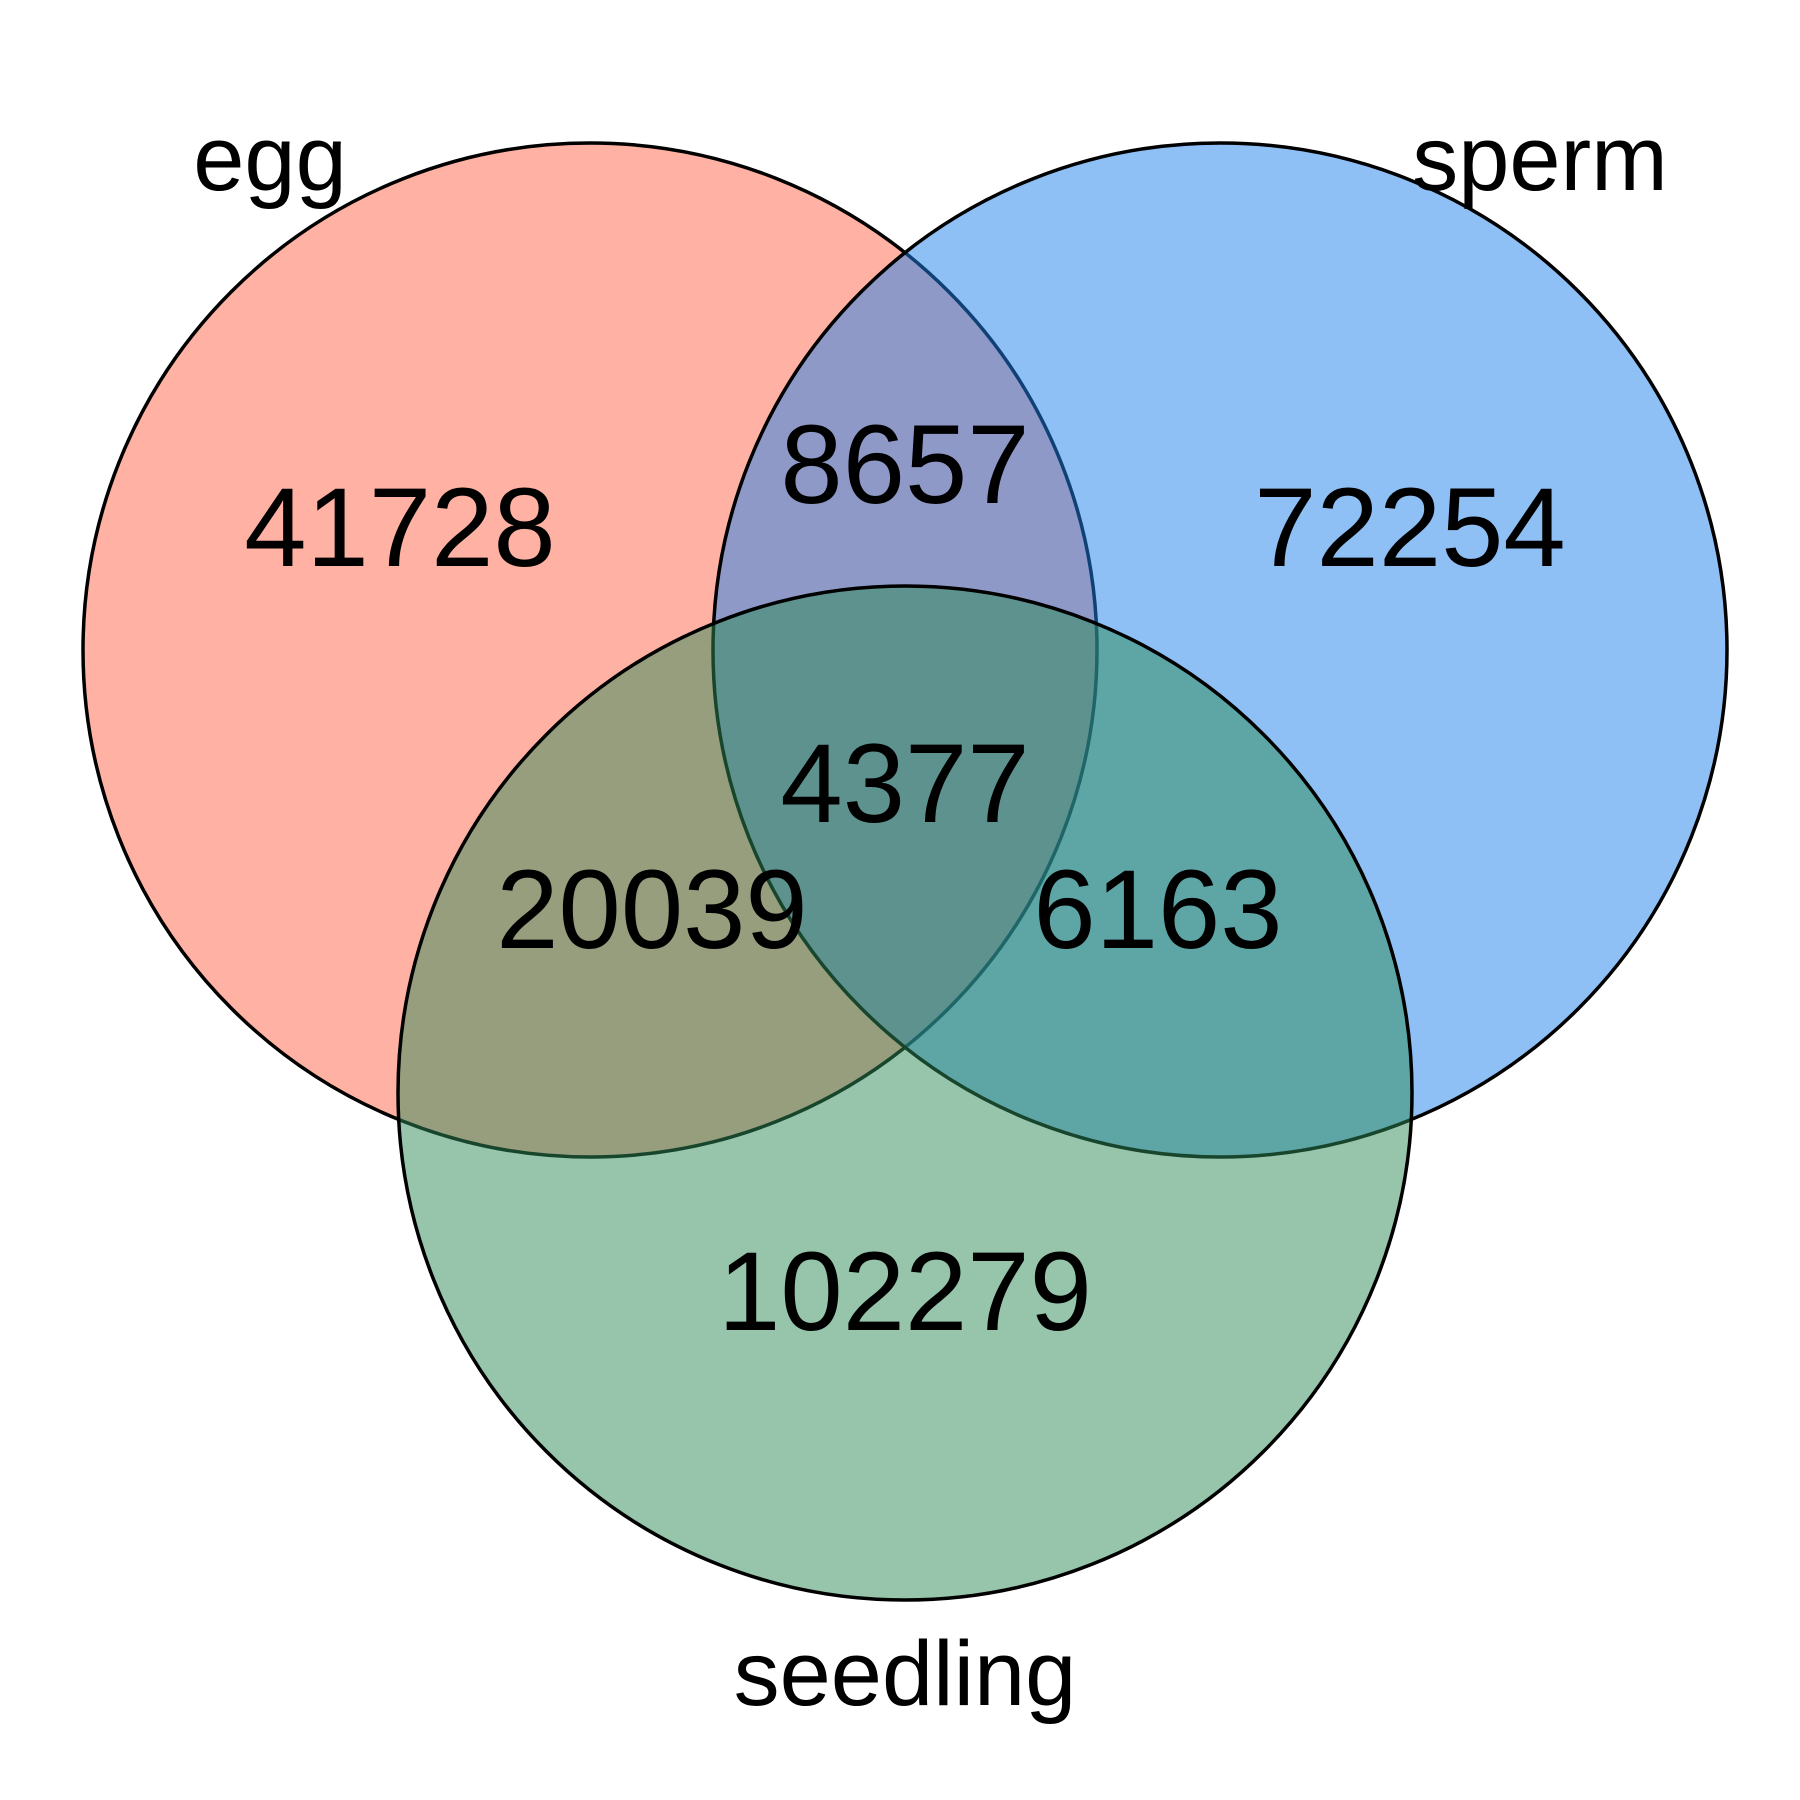 Image resolution: width=1800 pixels, height=1800 pixels. Describe the element at coordinates (905, 1291) in the screenshot. I see `seedling-only-count: 102279` at that location.